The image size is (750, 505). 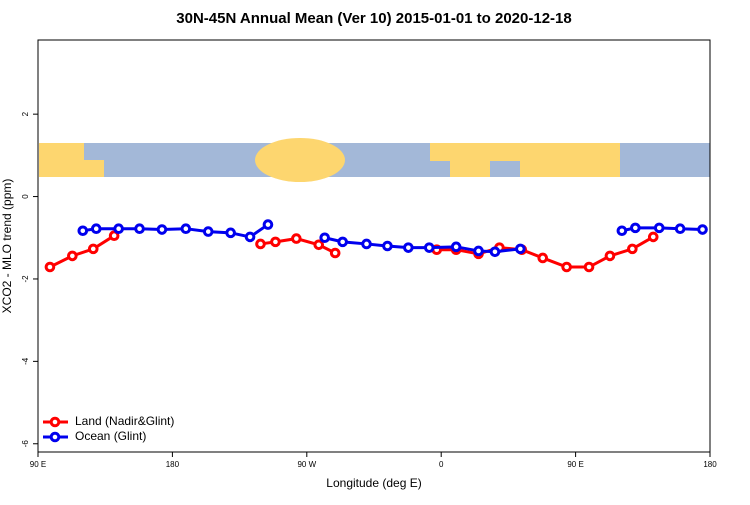 What do you see at coordinates (25, 361) in the screenshot?
I see `y-tick-label: -4` at bounding box center [25, 361].